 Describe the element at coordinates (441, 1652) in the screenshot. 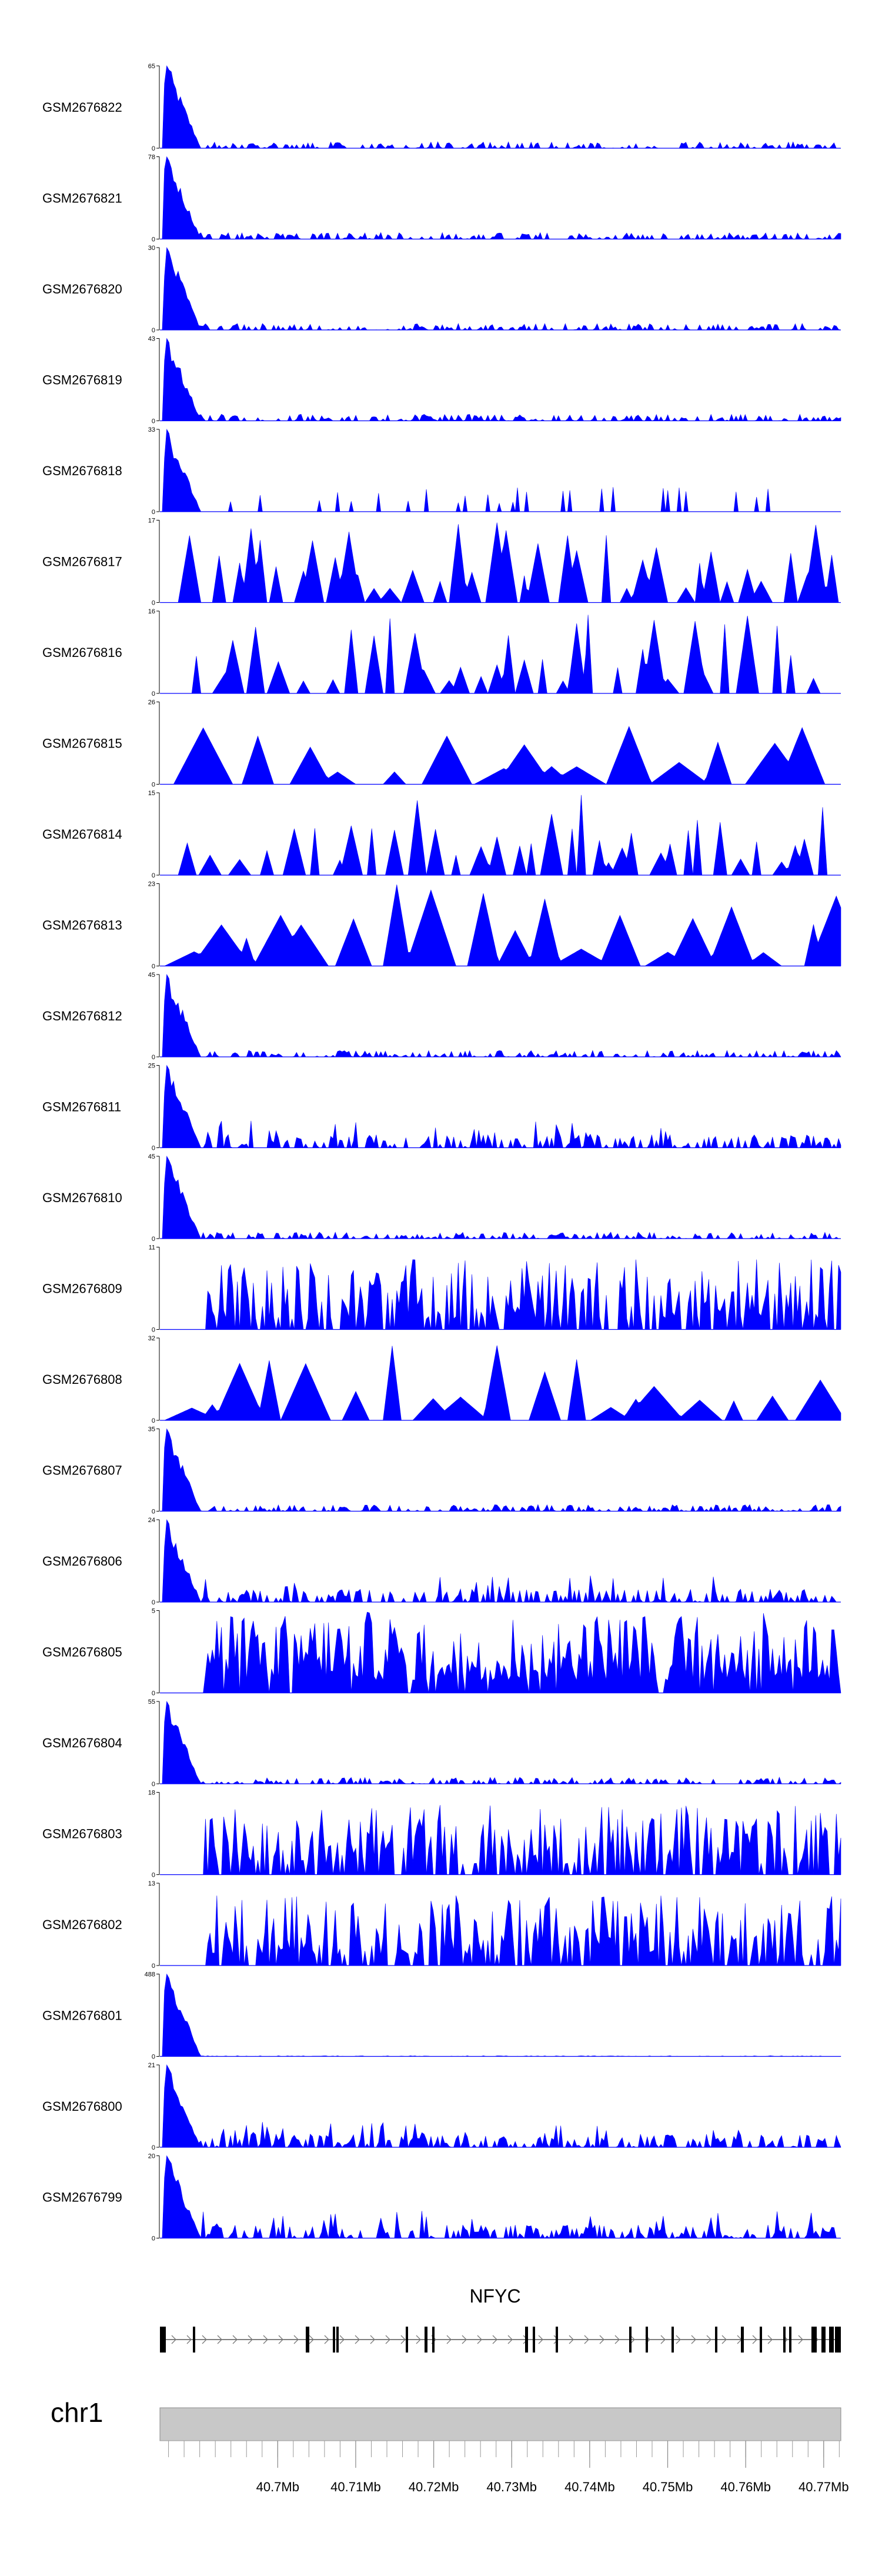

I see `track-gsm2676805: GSM2676805 5 0` at that location.